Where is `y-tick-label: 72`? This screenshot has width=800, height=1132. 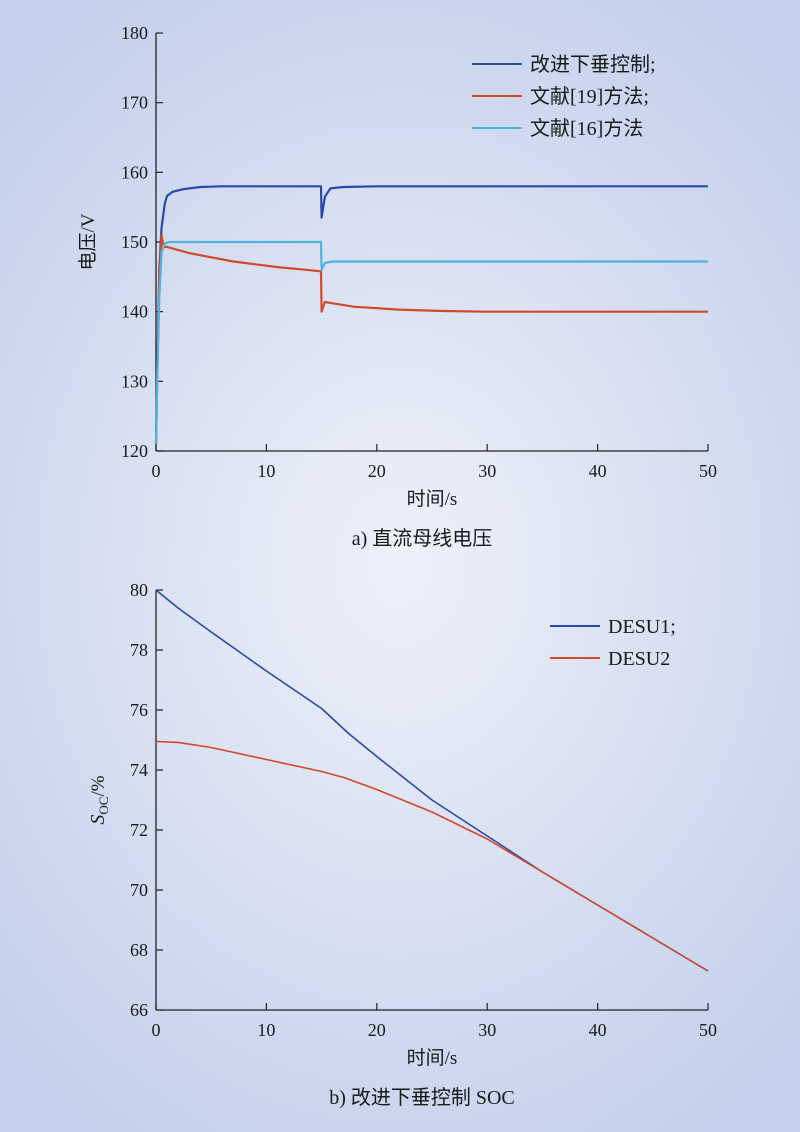 y-tick-label: 72 is located at coordinates (139, 830).